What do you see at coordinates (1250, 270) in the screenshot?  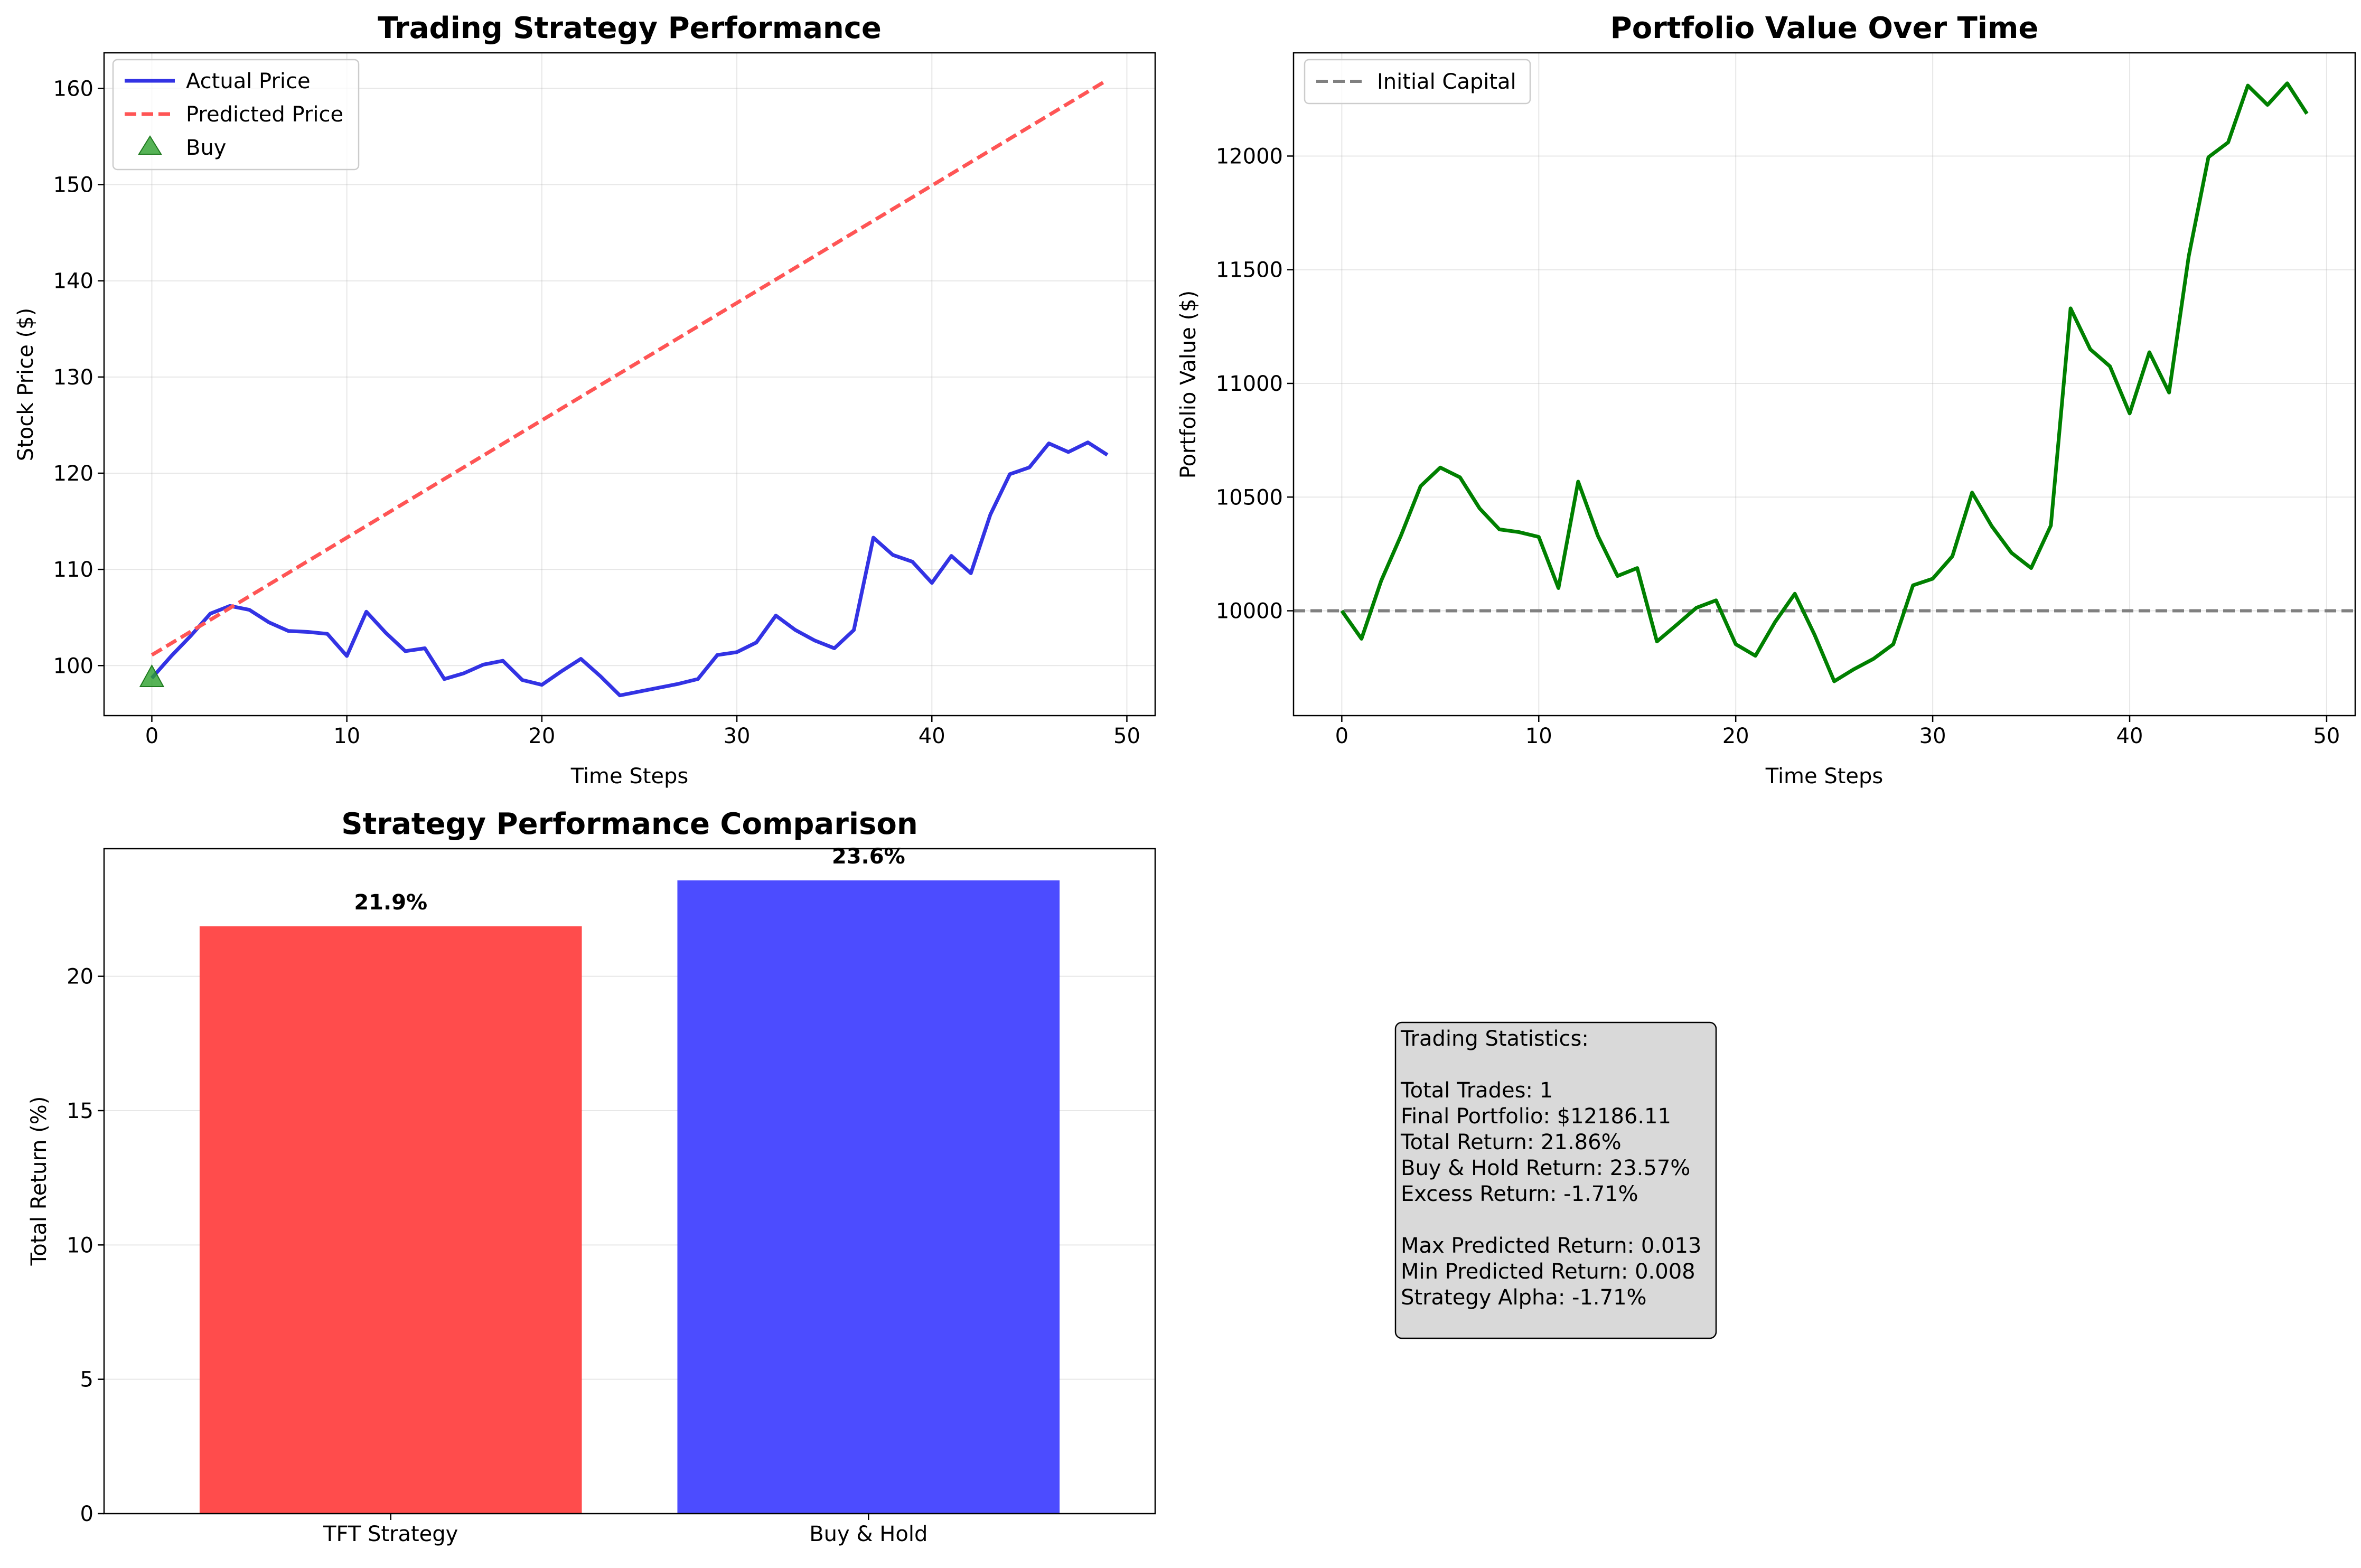 I see `y-tick-label: 11500` at bounding box center [1250, 270].